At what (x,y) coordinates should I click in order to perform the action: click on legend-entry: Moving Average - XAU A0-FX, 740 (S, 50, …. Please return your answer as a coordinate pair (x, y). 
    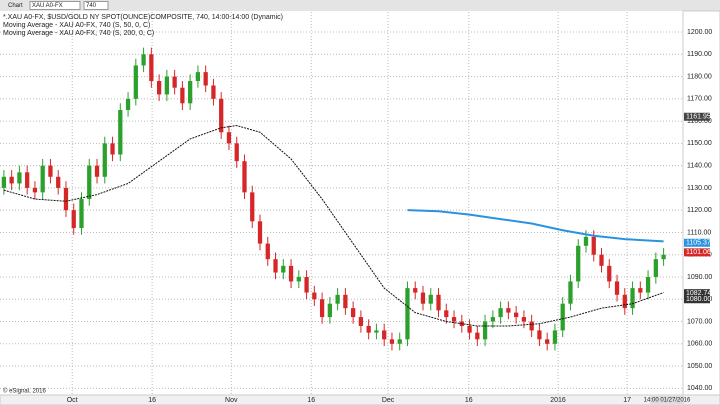
    Looking at the image, I should click on (76, 25).